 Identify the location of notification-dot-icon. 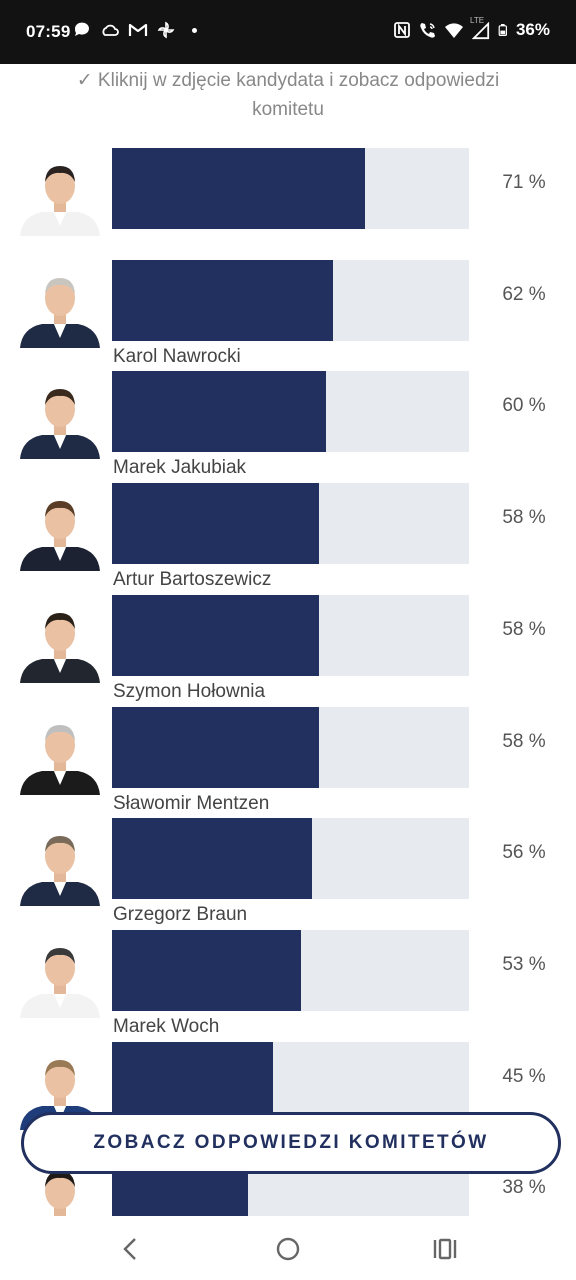
(194, 30).